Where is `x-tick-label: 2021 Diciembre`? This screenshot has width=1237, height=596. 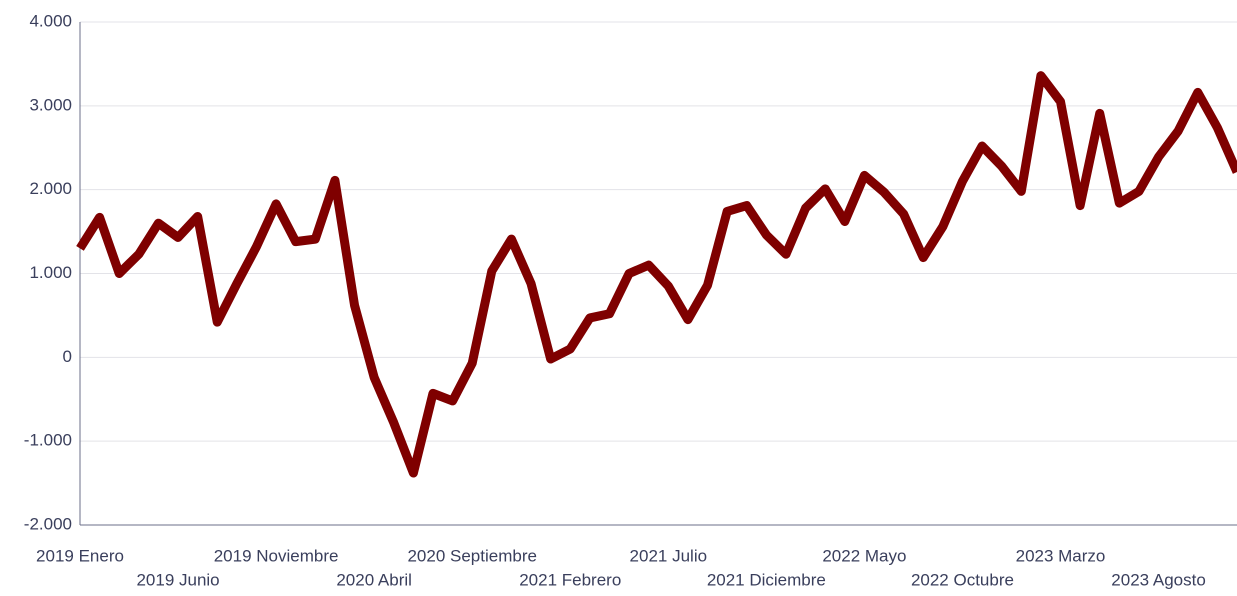 x-tick-label: 2021 Diciembre is located at coordinates (766, 579).